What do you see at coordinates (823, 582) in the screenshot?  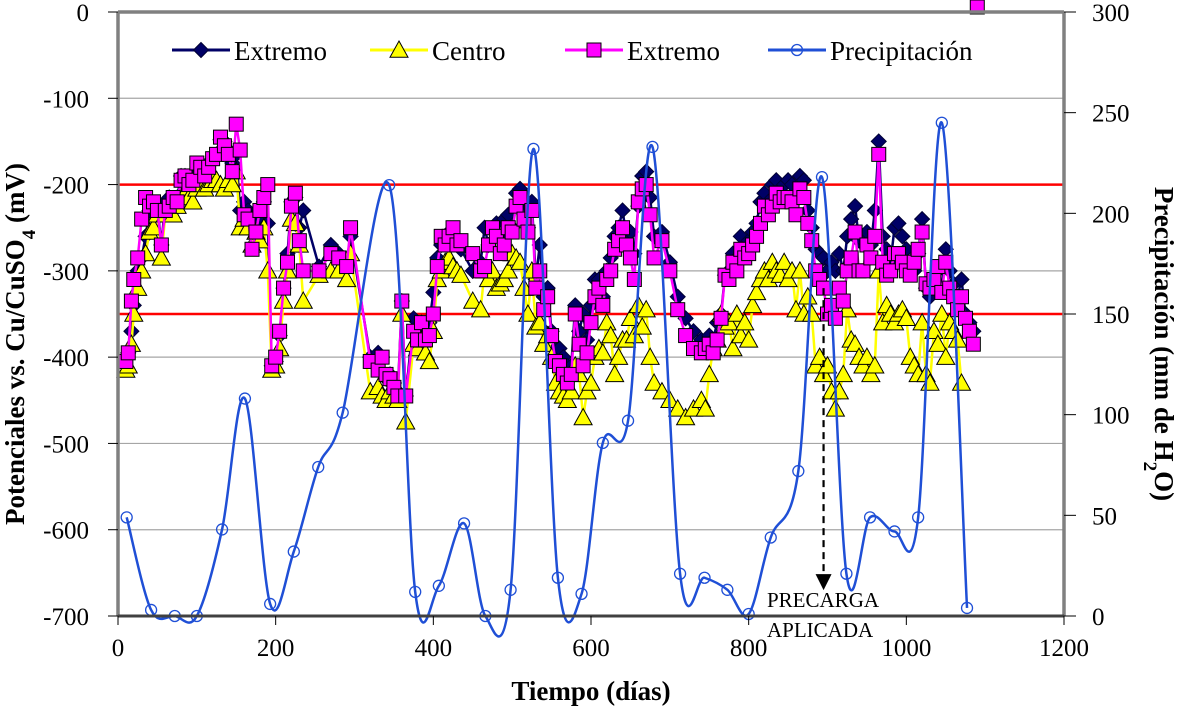 I see `annotation-arrow-head` at bounding box center [823, 582].